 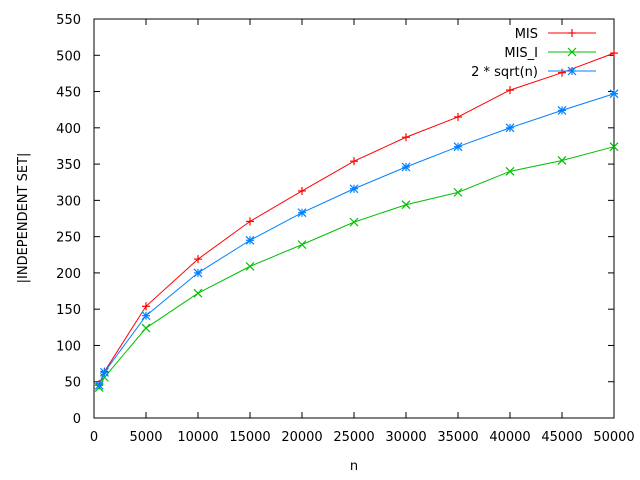 I want to click on x-tick-label: 40000, so click(x=509, y=437).